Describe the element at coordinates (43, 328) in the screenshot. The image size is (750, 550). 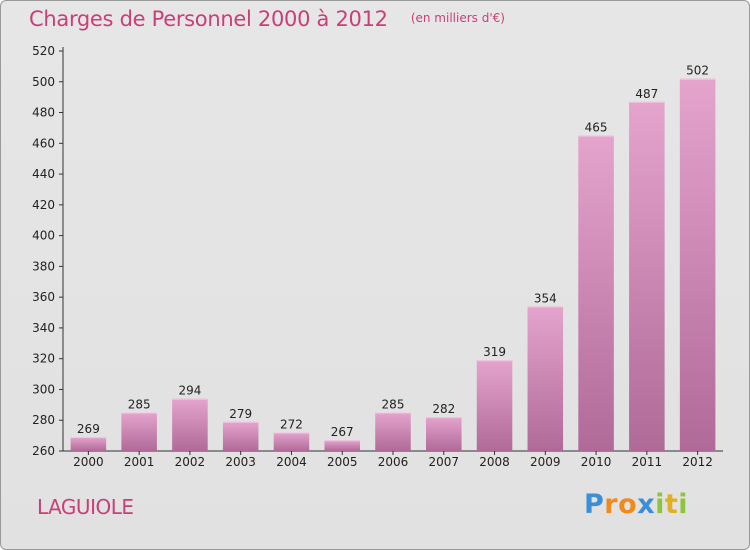
I see `y-tick-label: 340` at that location.